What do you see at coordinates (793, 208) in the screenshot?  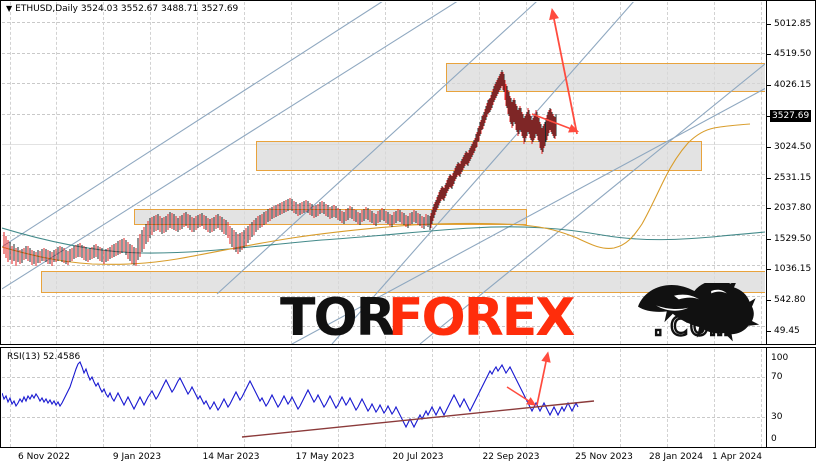 I see `y-label: 2037.80` at bounding box center [793, 208].